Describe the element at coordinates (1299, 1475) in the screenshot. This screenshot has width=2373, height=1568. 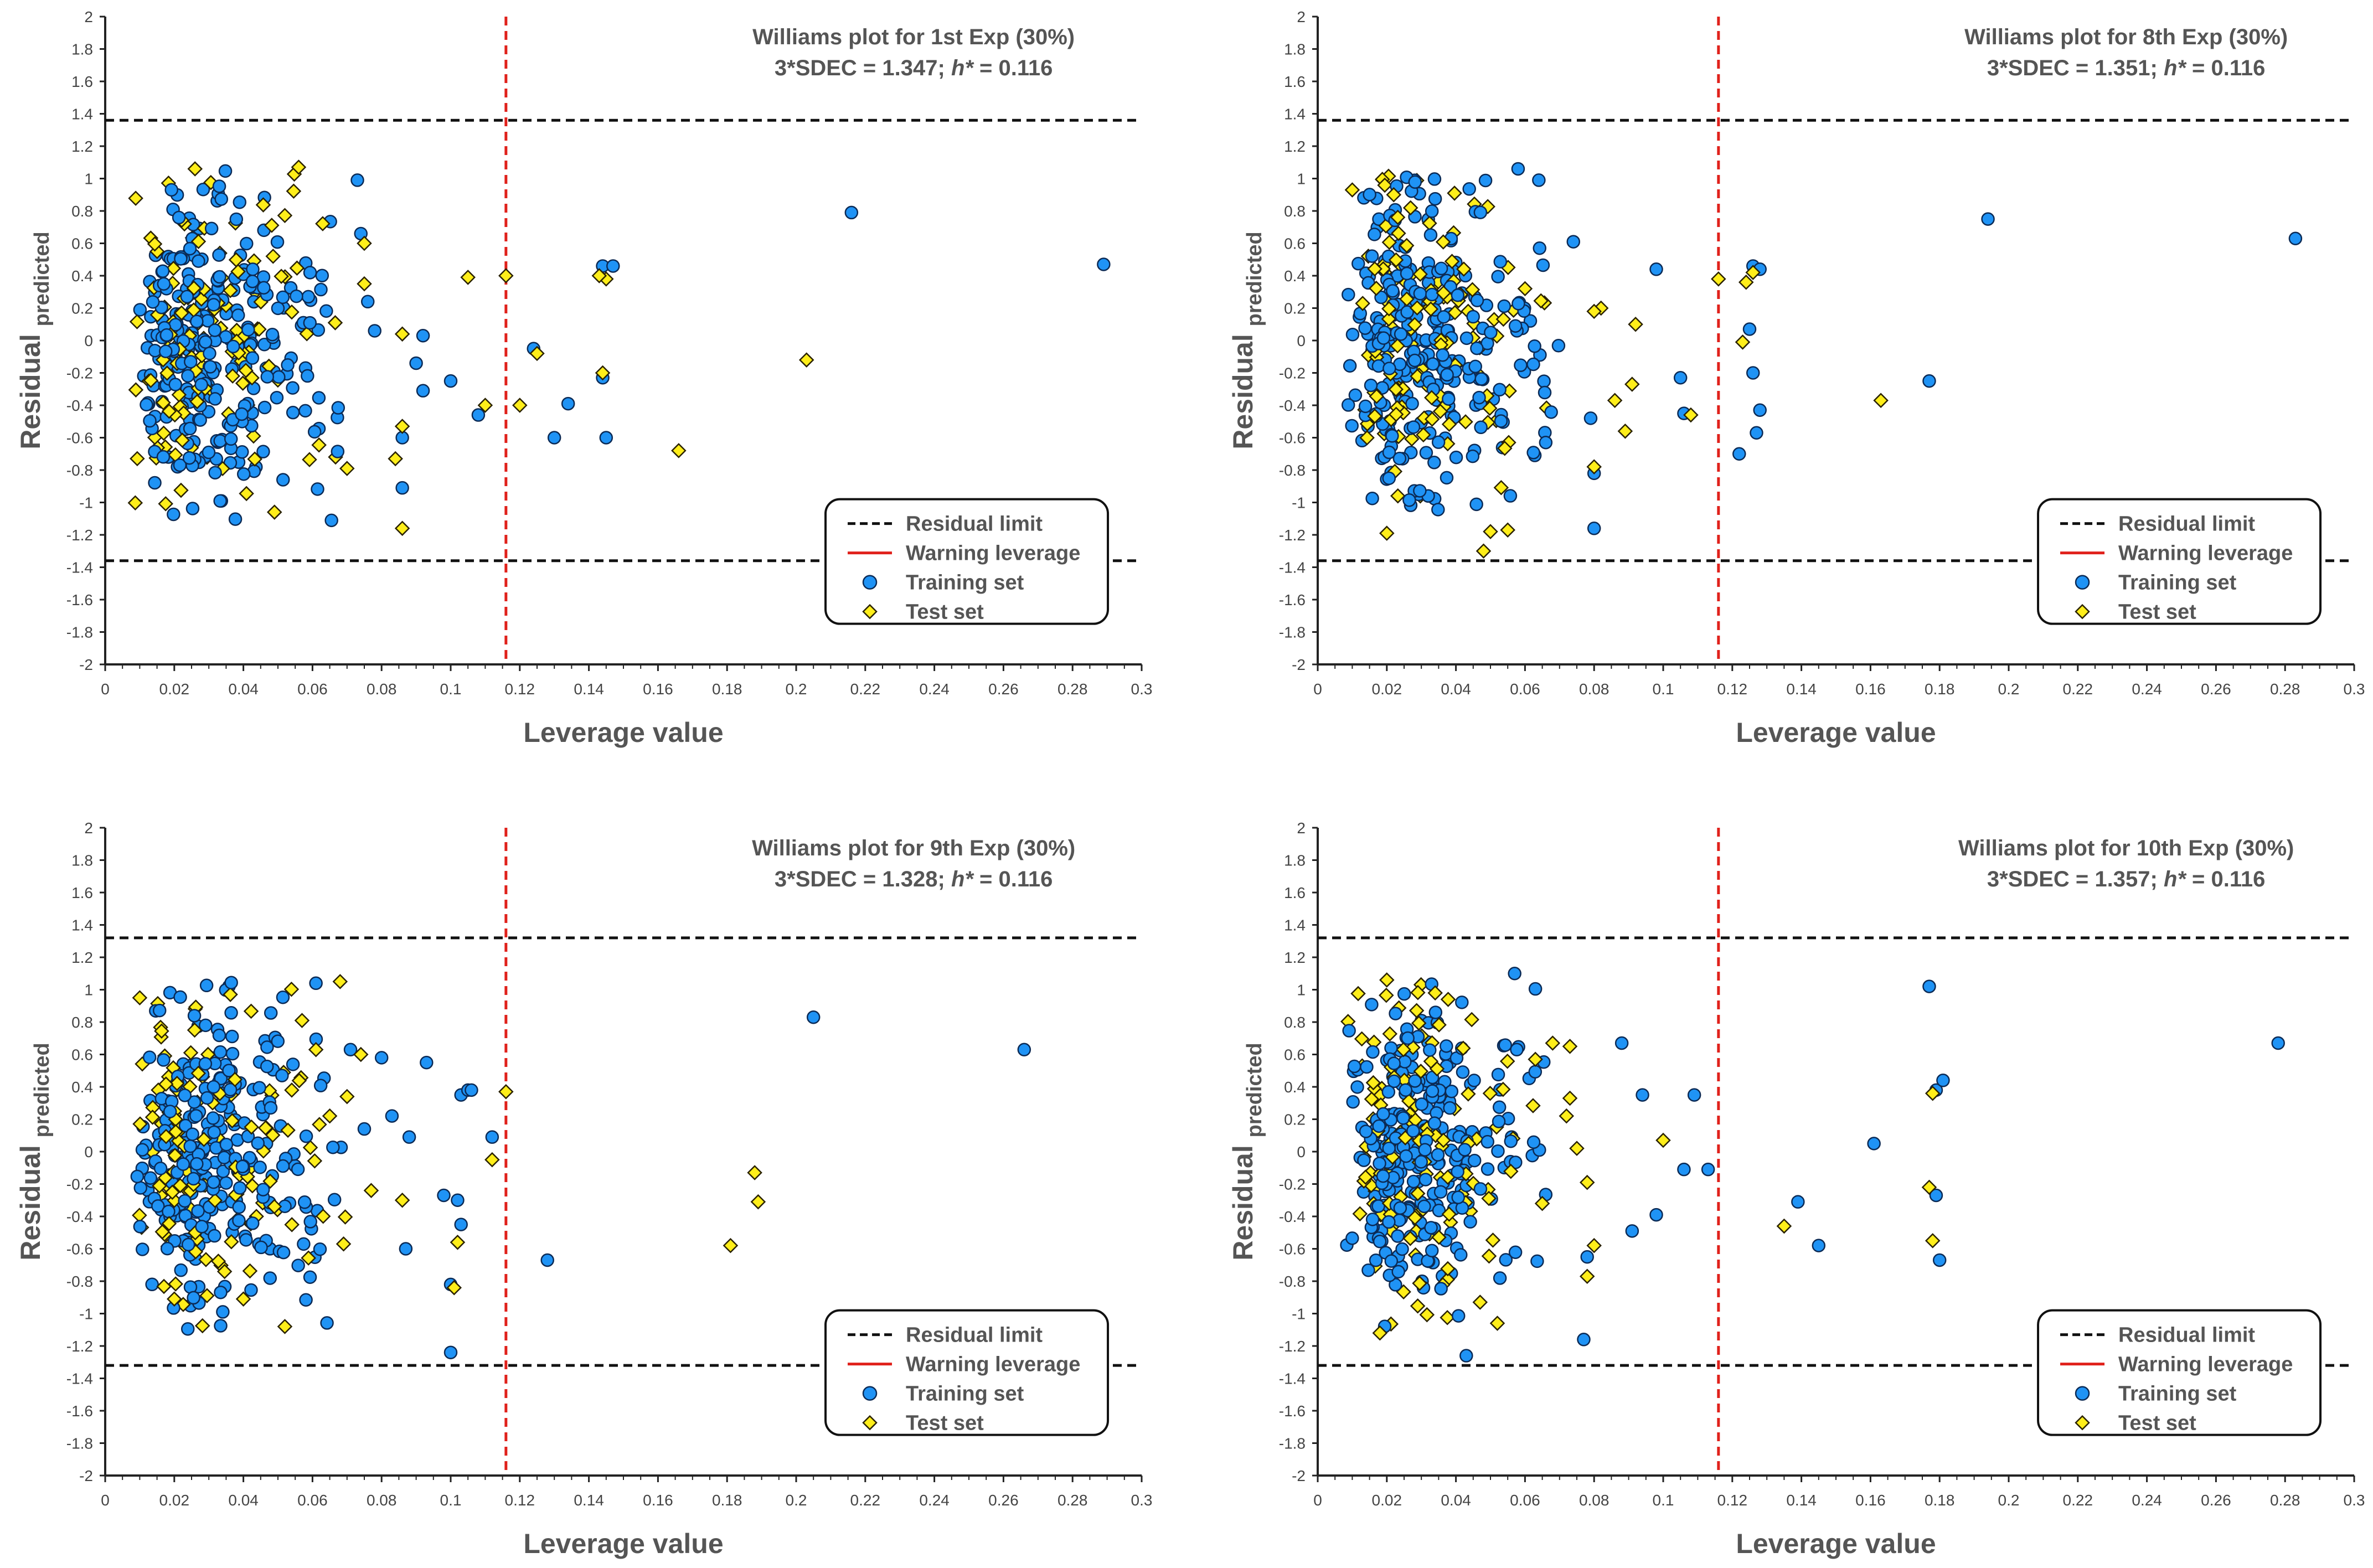
I see `y-tick-label: -2` at that location.